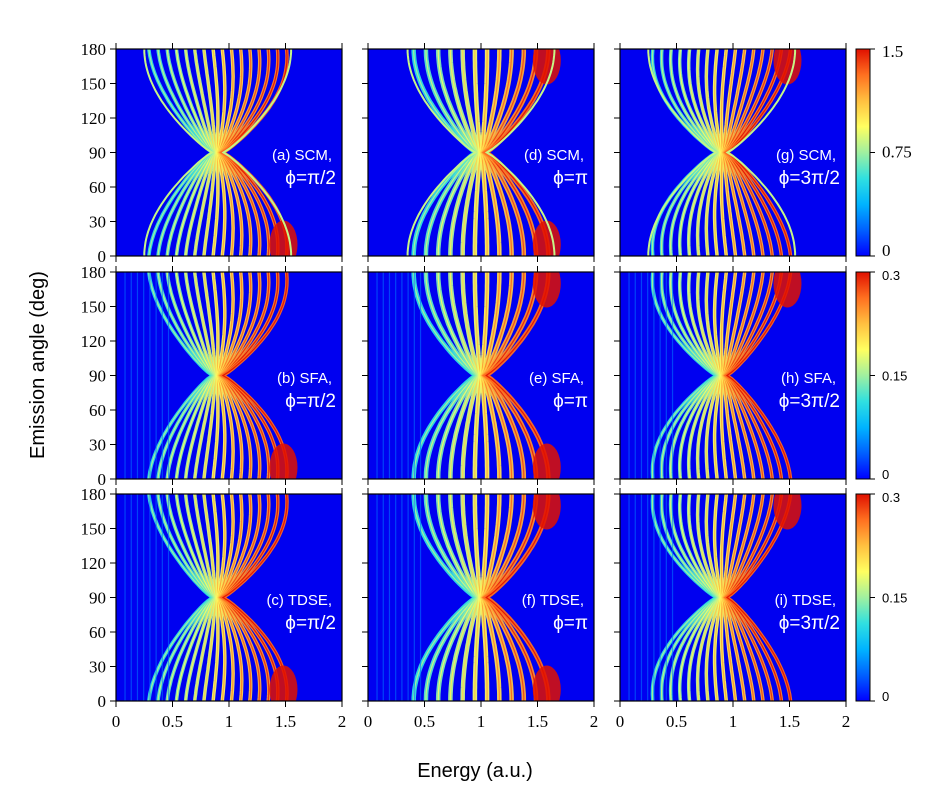 This screenshot has height=806, width=936. I want to click on panel-g: (g) SCM, ϕ=3π/2, so click(733, 152).